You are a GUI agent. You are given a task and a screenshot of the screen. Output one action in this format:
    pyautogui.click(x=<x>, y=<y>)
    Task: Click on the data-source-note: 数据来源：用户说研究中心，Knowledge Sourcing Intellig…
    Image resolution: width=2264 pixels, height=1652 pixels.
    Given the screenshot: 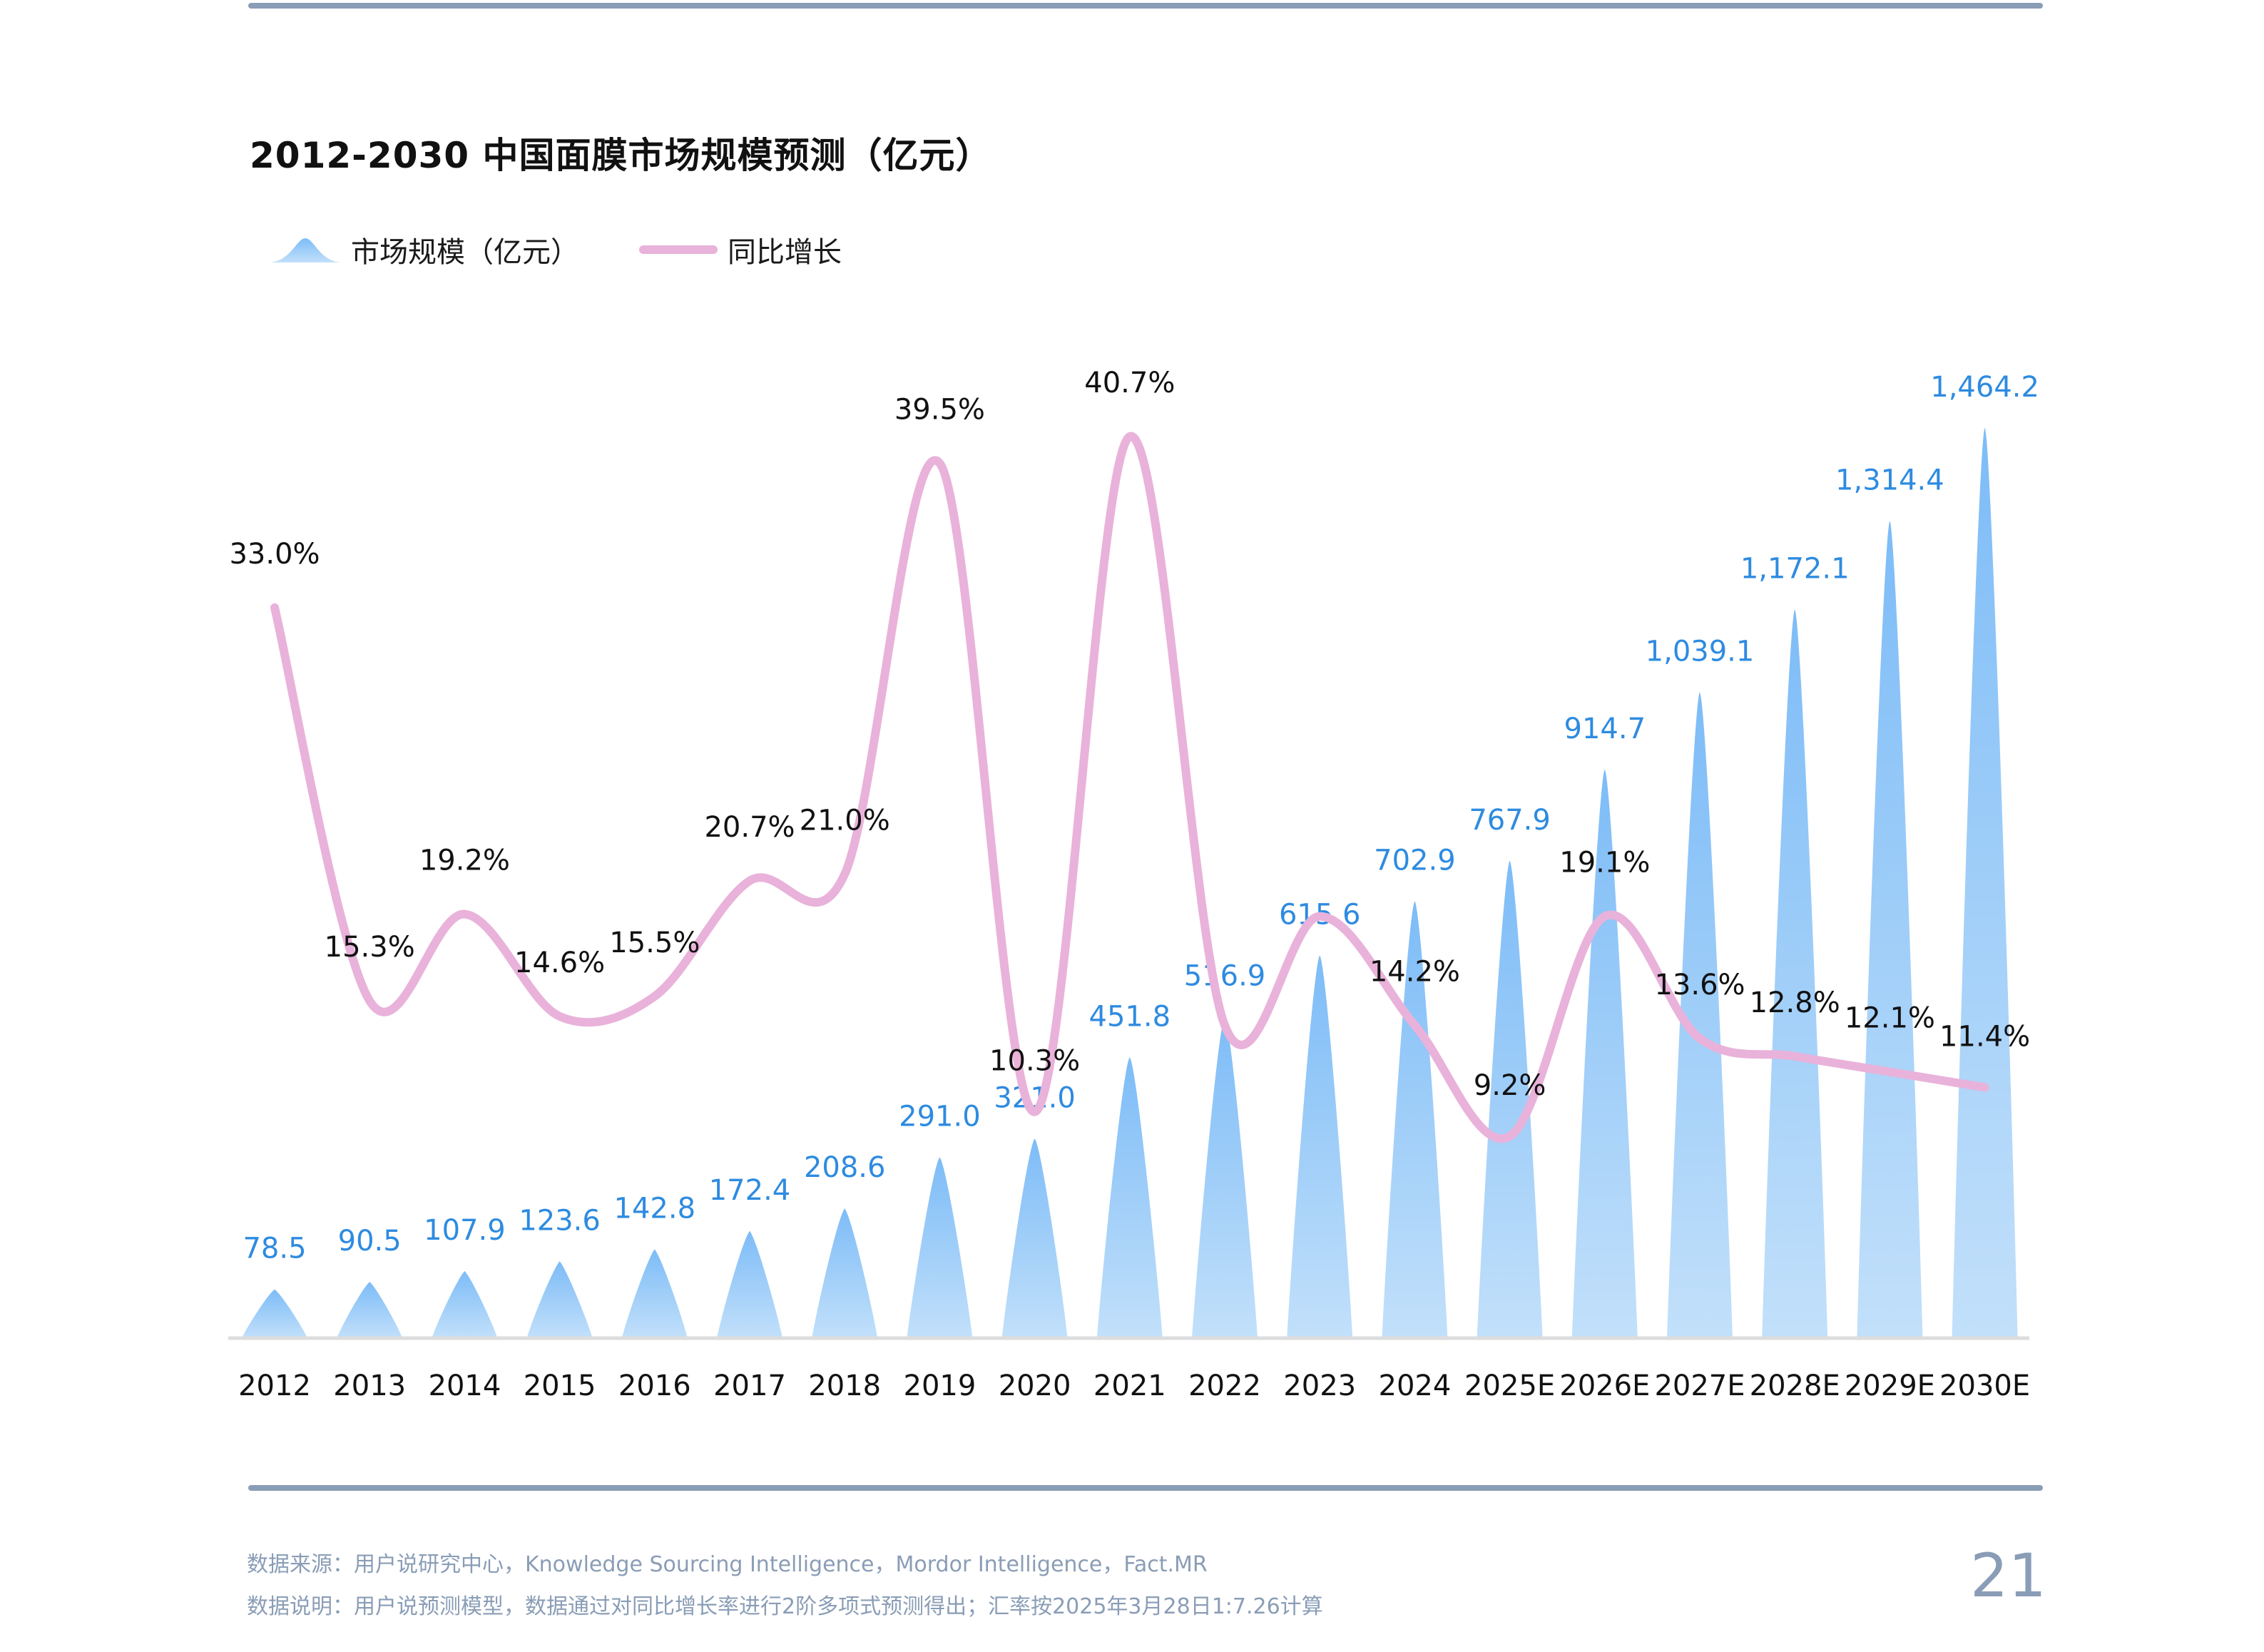 What is the action you would take?
    pyautogui.click(x=727, y=1564)
    